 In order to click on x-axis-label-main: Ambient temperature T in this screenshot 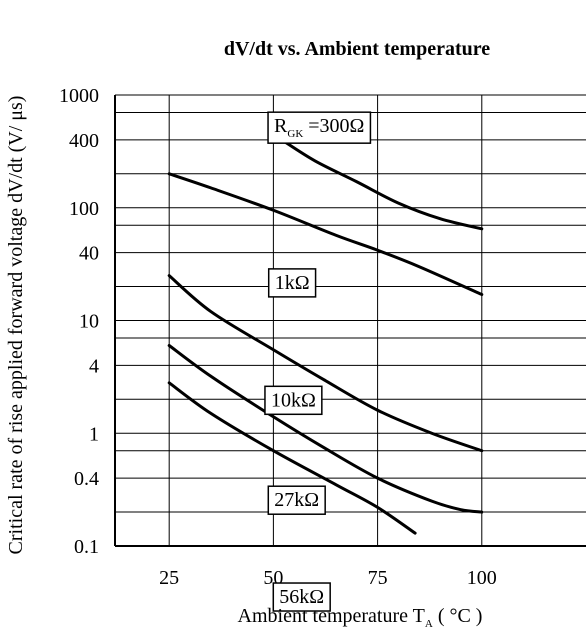, I will do `click(331, 616)`.